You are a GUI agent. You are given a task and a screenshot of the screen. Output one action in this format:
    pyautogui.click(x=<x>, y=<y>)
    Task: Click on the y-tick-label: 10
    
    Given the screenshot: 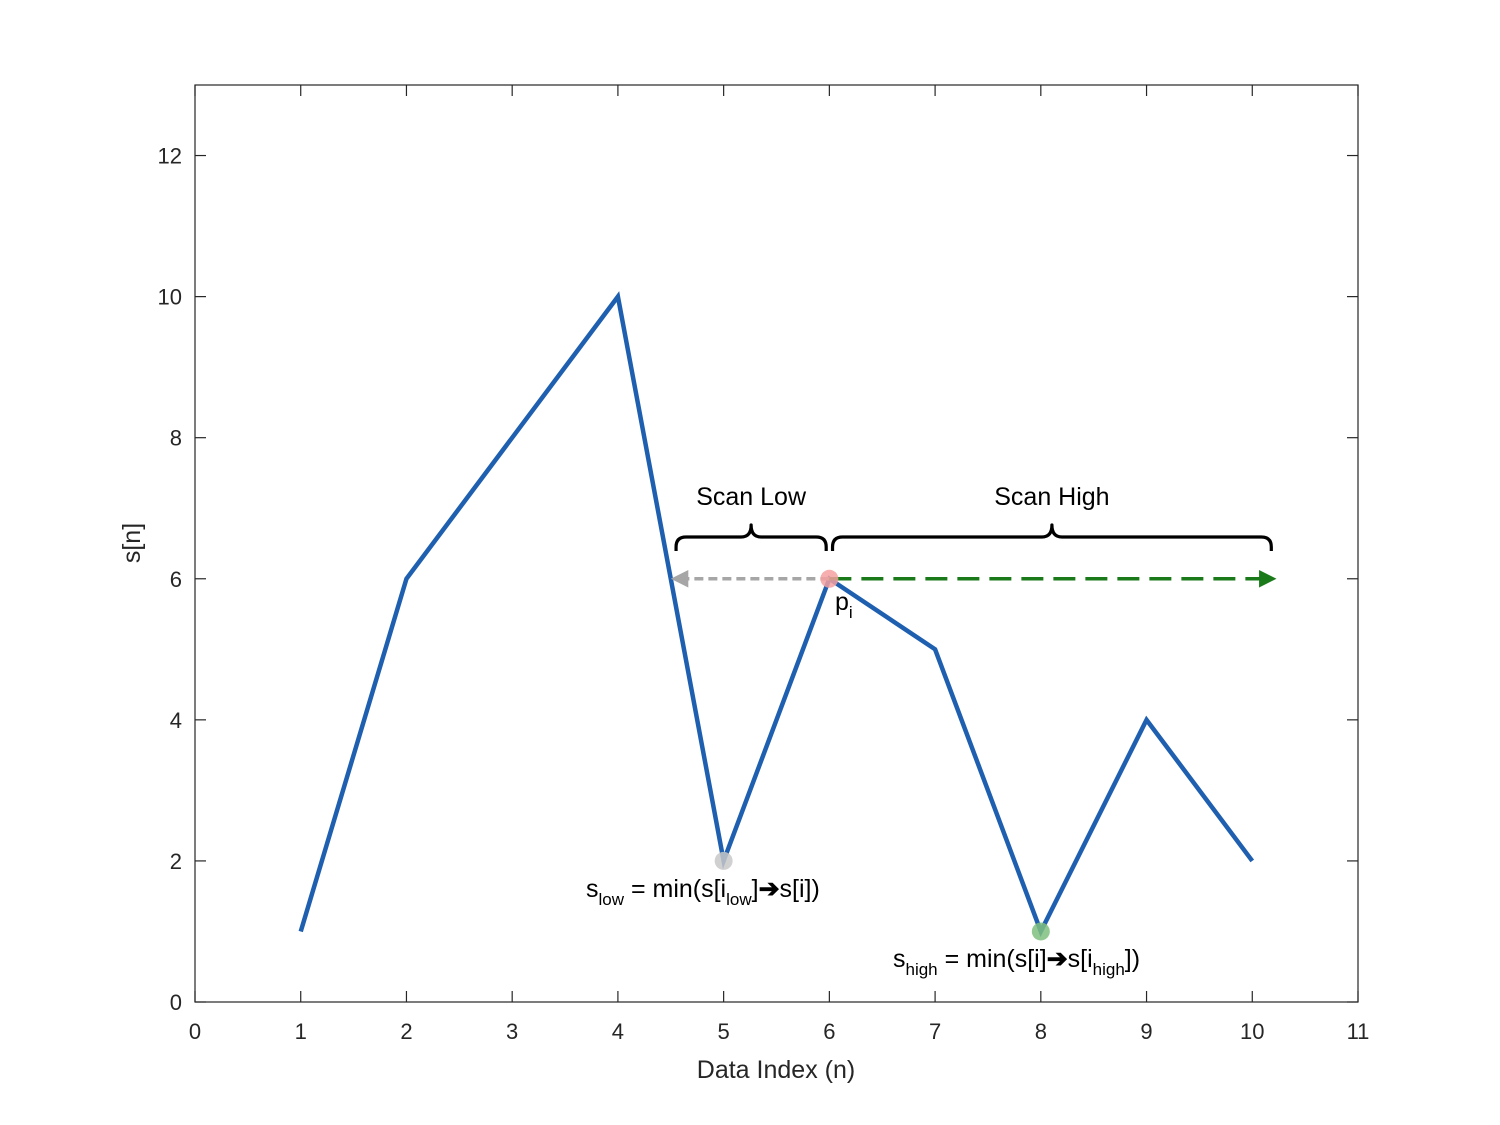 What is the action you would take?
    pyautogui.click(x=170, y=297)
    